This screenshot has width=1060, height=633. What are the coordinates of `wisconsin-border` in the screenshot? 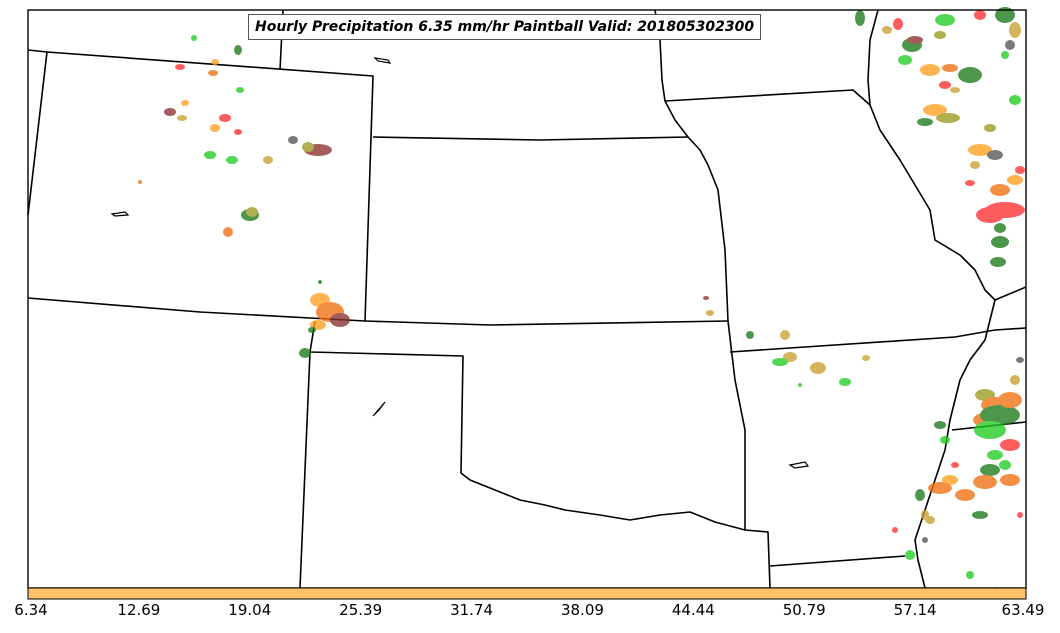 It's located at (873, 57).